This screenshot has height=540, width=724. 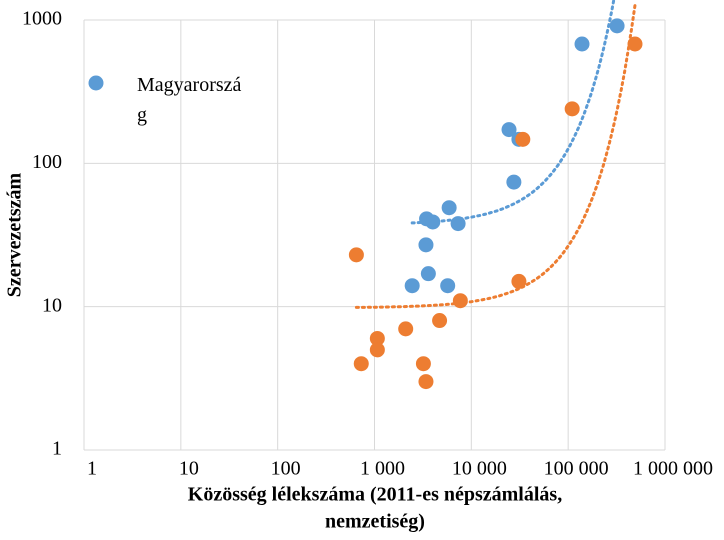 What do you see at coordinates (57, 449) in the screenshot?
I see `y-tick-label: 1` at bounding box center [57, 449].